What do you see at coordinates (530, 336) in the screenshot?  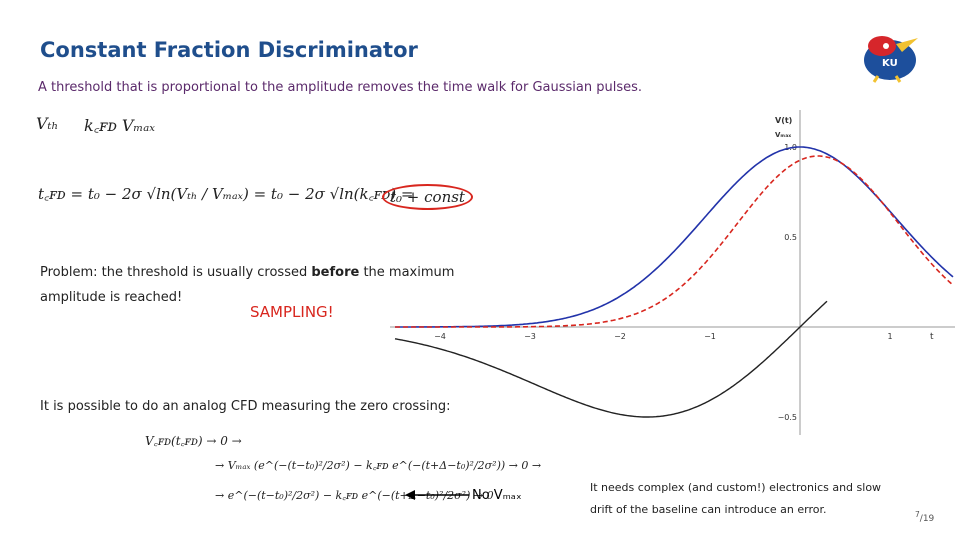 I see `x-tick-label: −3` at bounding box center [530, 336].